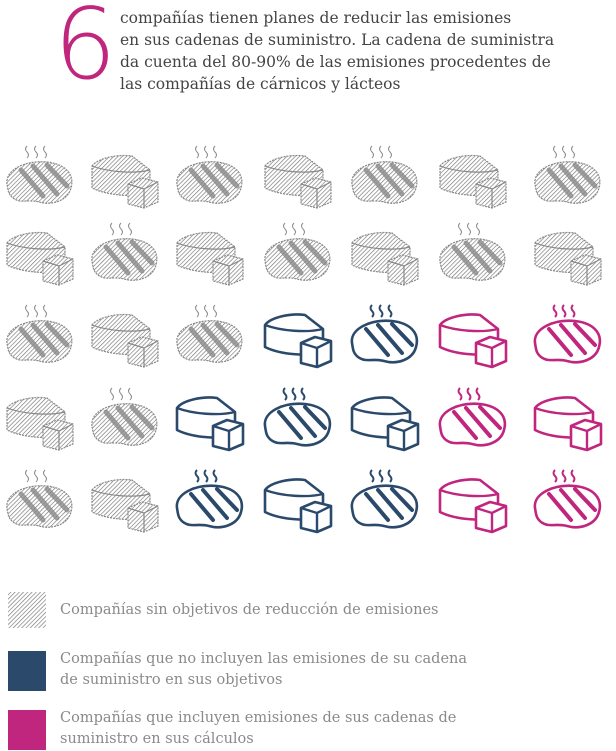  What do you see at coordinates (157, 739) in the screenshot?
I see `legend-text: suministro en sus cálculos` at bounding box center [157, 739].